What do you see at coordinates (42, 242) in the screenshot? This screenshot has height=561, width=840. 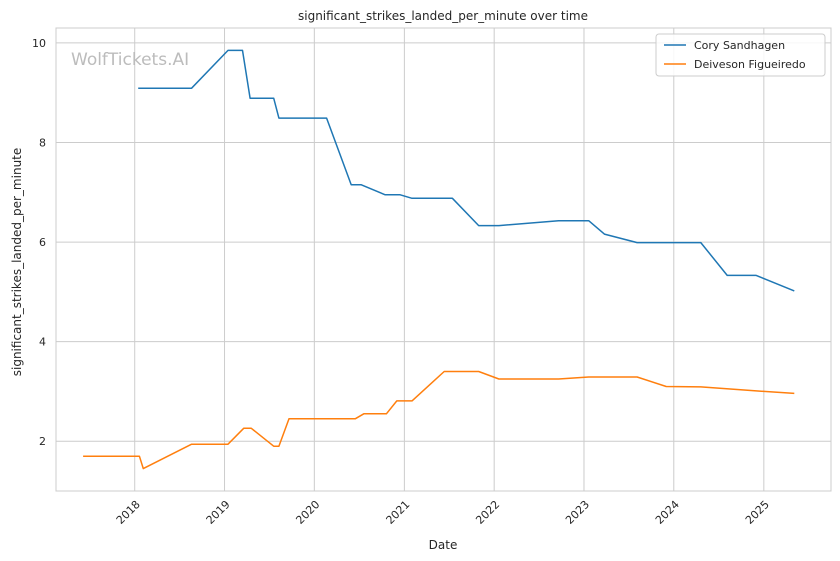 I see `y-tick-label: 6` at bounding box center [42, 242].